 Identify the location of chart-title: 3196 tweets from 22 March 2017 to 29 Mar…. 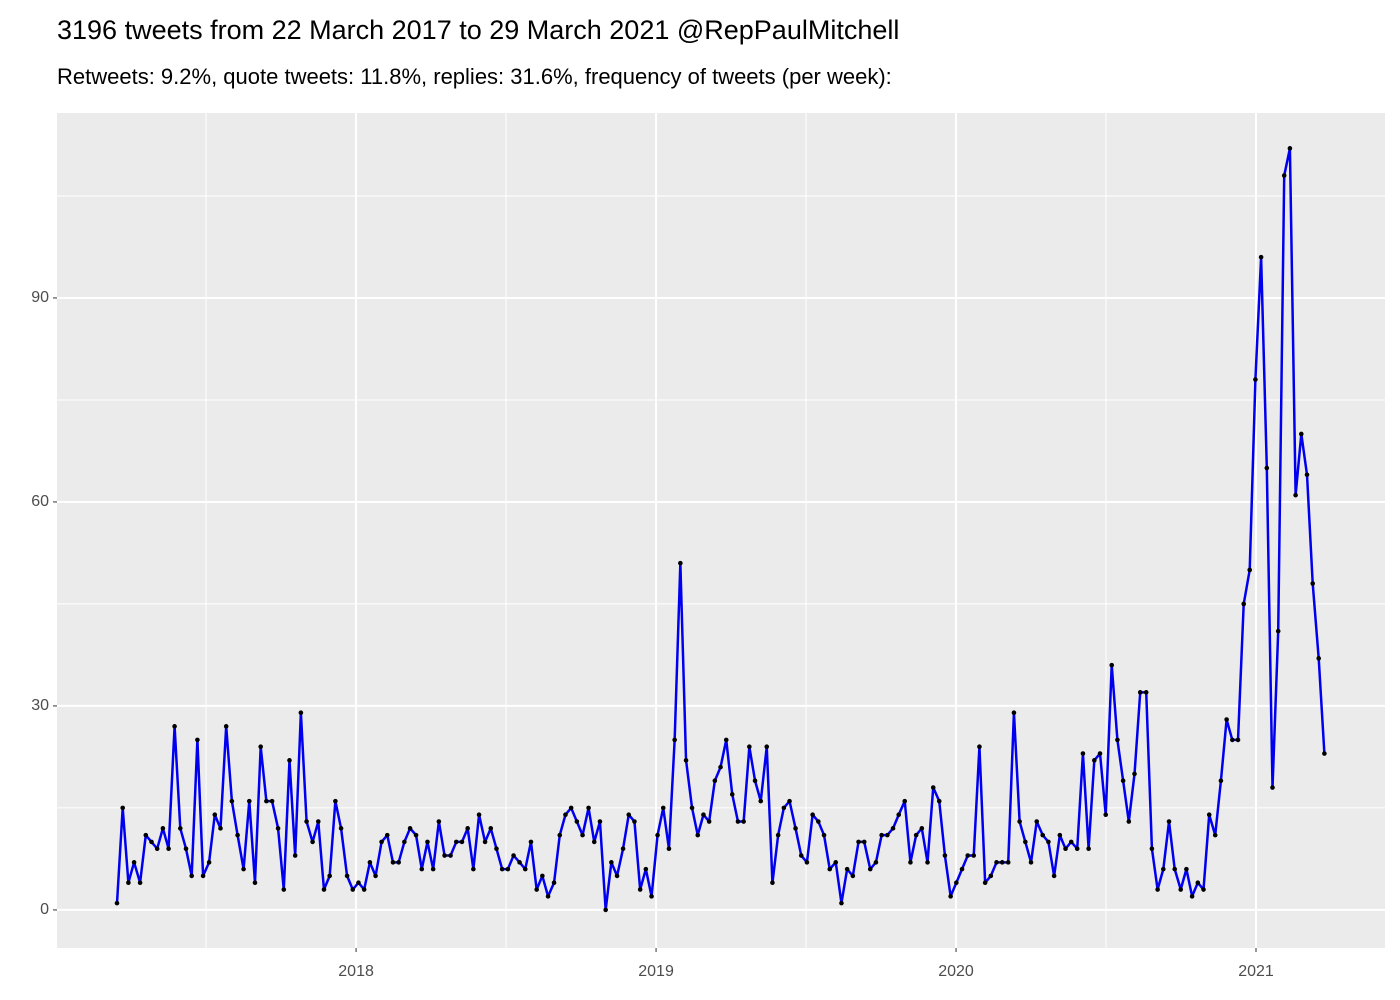
(478, 30).